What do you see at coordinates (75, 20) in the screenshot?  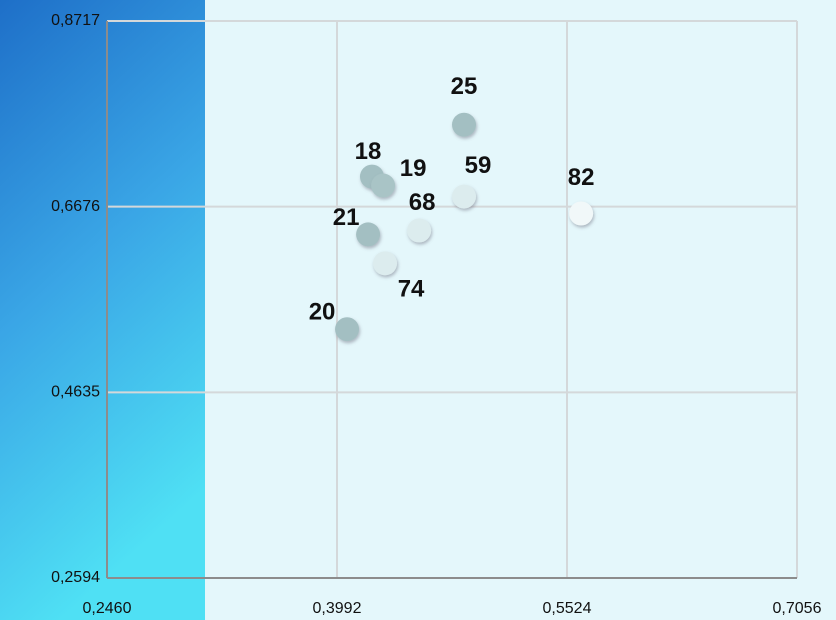 I see `y-tick-label: 0,8717` at bounding box center [75, 20].